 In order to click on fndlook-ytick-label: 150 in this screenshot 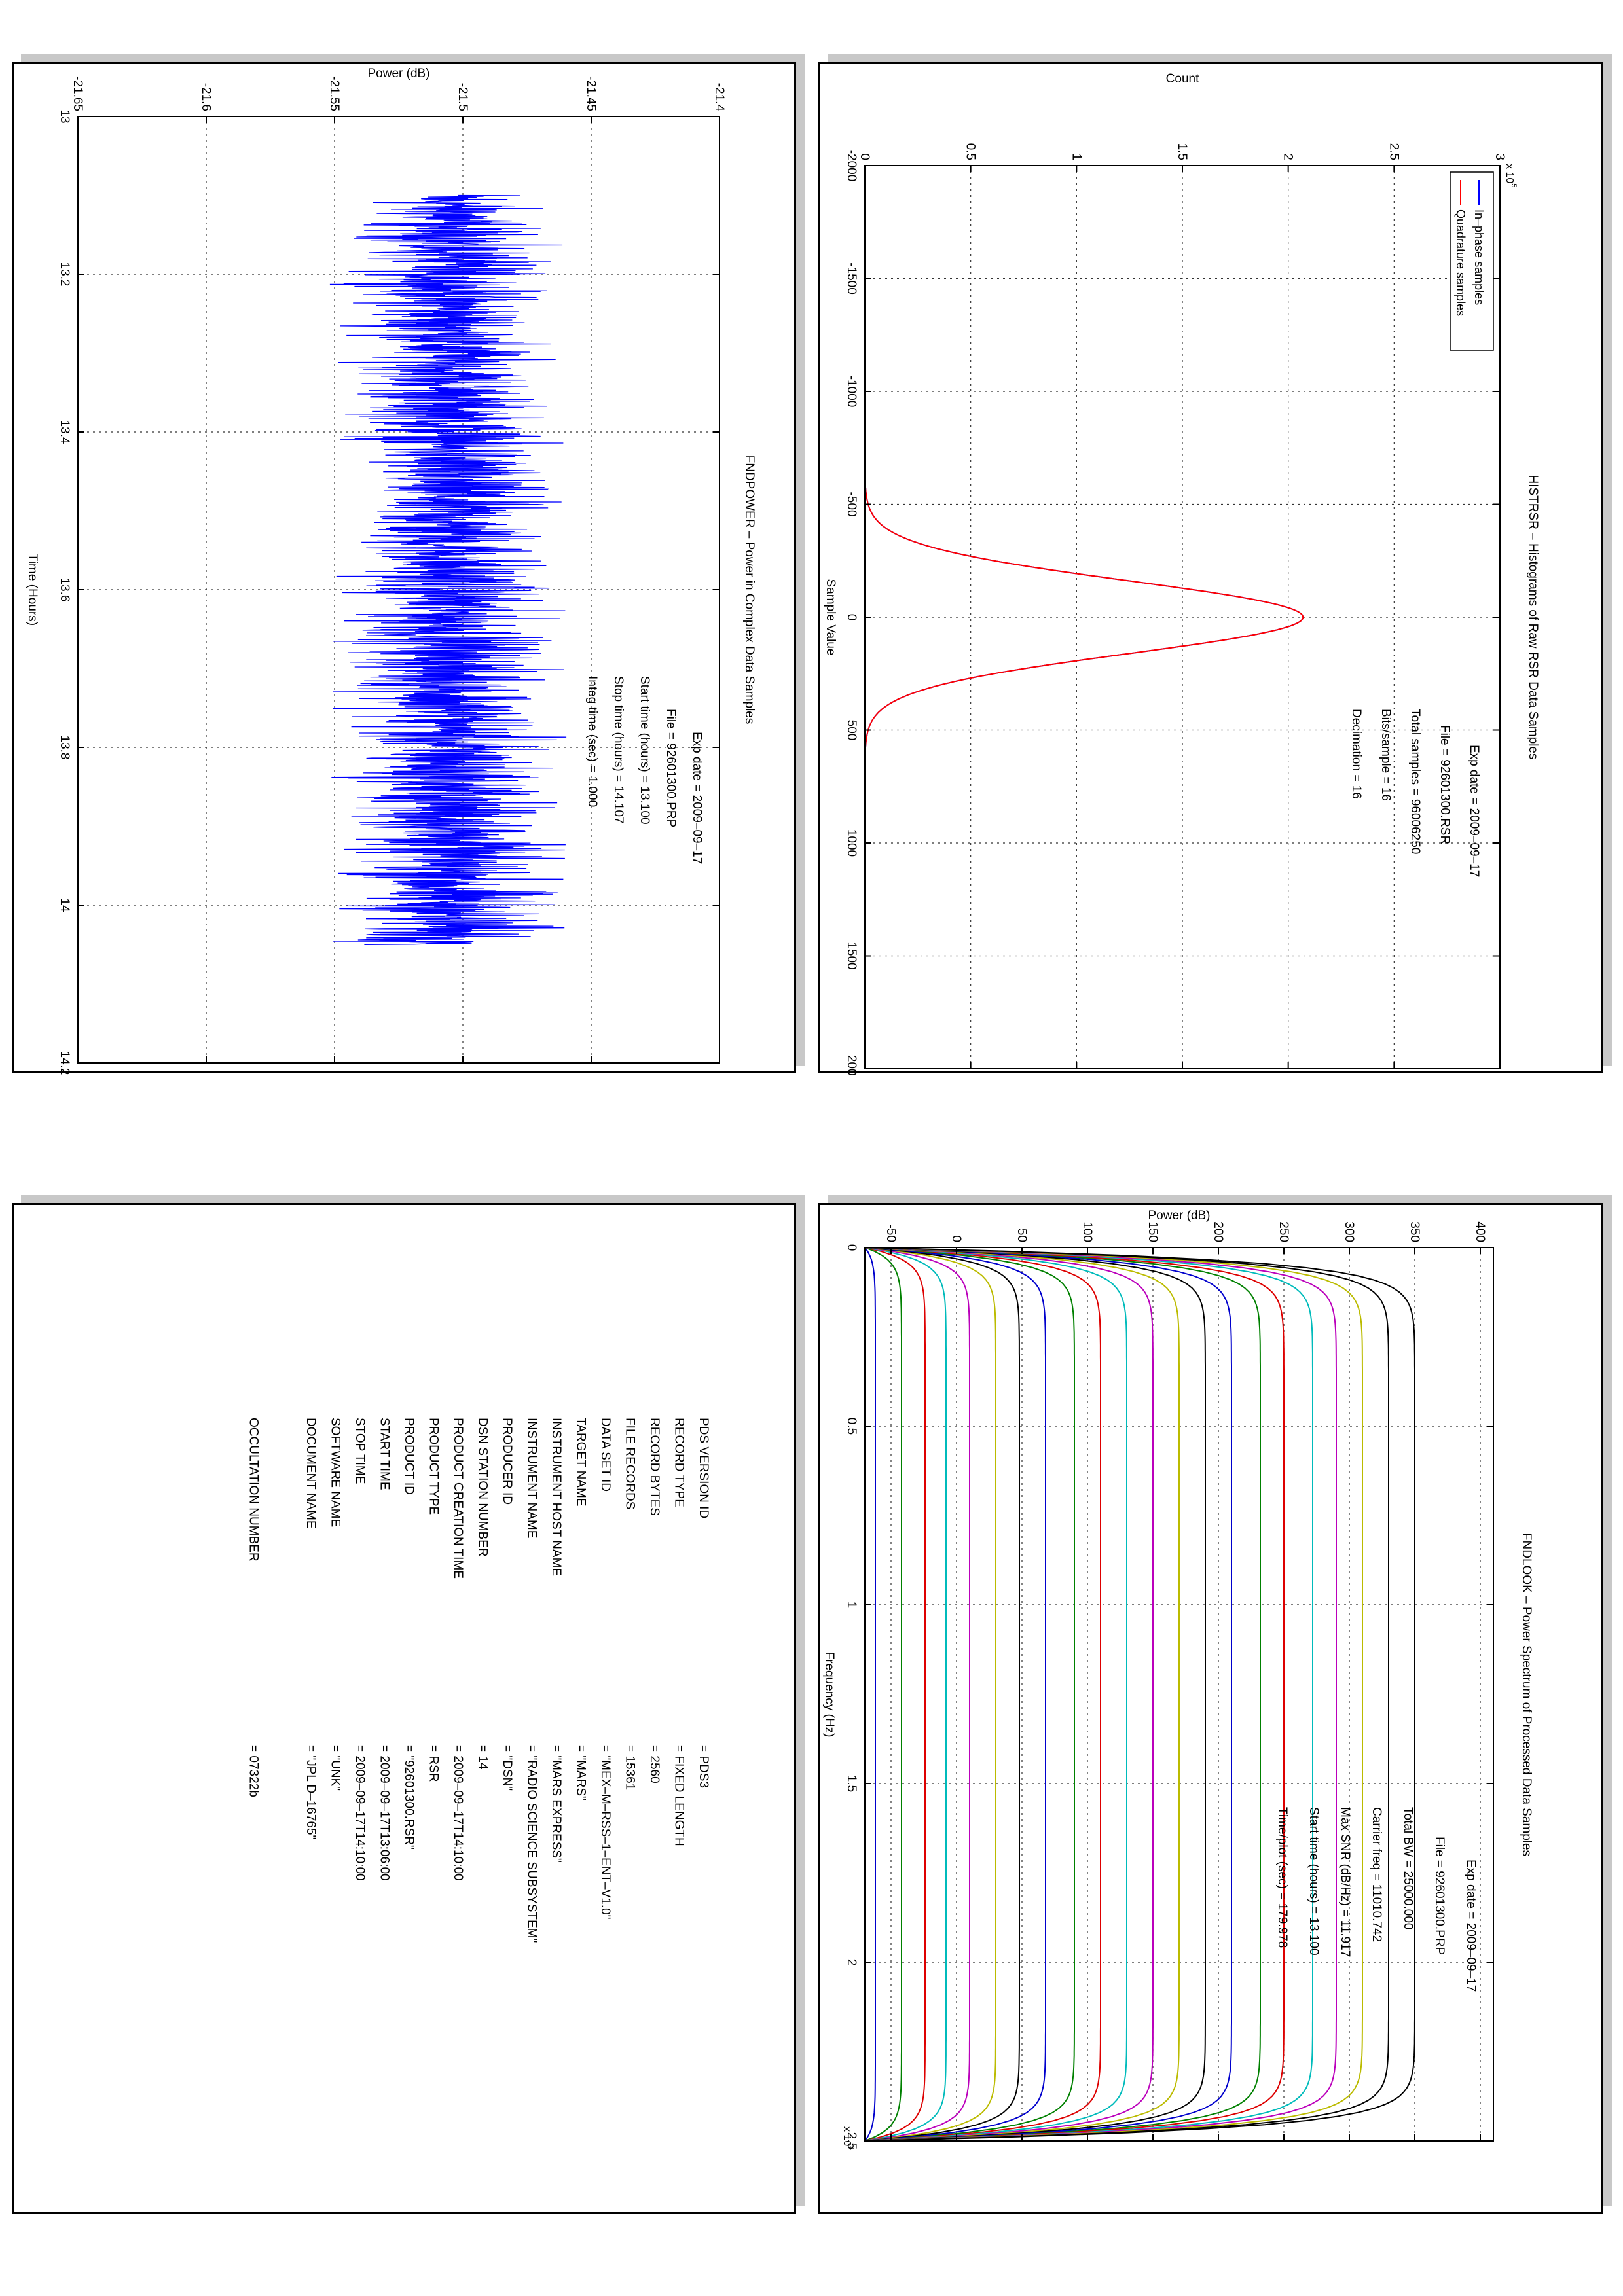, I will do `click(1152, 1231)`.